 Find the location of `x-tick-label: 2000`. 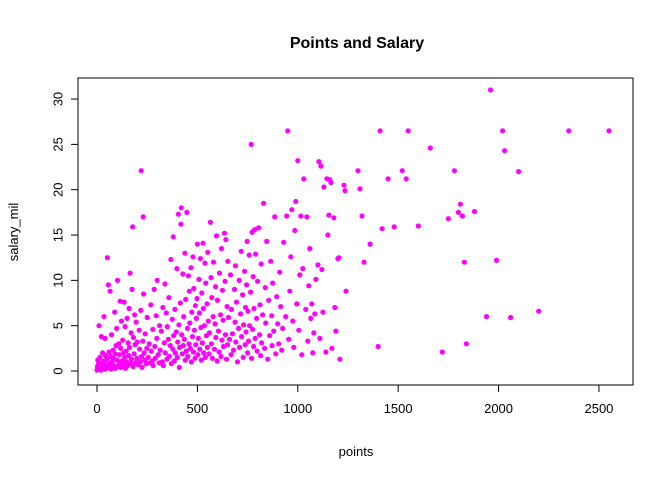

x-tick-label: 2000 is located at coordinates (498, 408).